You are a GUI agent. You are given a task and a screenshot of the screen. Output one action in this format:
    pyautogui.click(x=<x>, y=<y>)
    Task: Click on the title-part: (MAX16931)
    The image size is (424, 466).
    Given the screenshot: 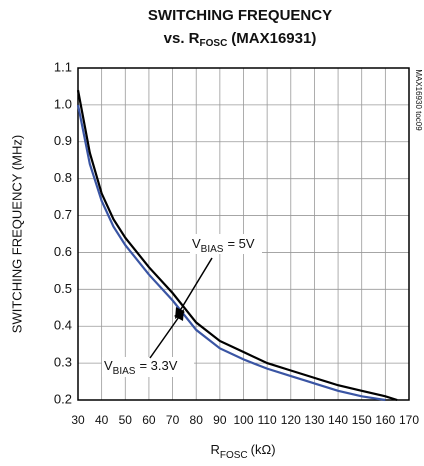 What is the action you would take?
    pyautogui.click(x=273, y=38)
    